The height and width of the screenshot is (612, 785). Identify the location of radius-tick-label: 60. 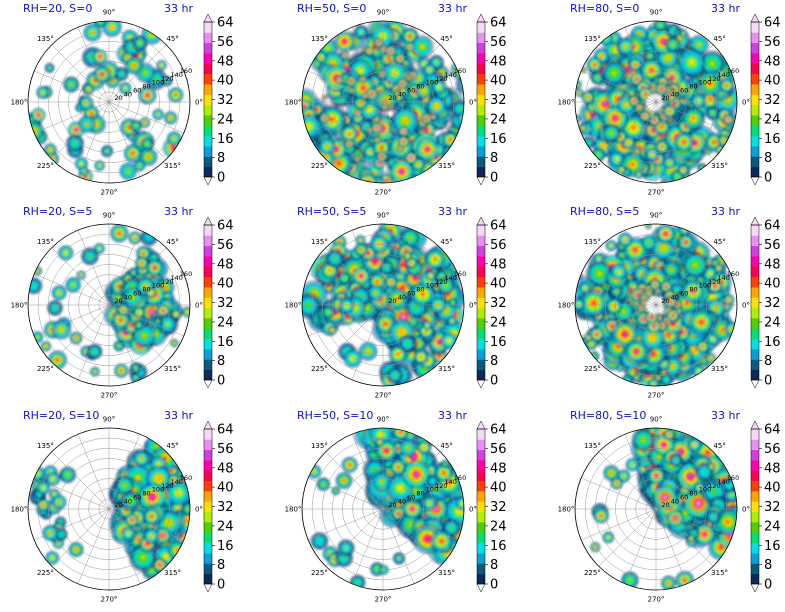
(137, 90).